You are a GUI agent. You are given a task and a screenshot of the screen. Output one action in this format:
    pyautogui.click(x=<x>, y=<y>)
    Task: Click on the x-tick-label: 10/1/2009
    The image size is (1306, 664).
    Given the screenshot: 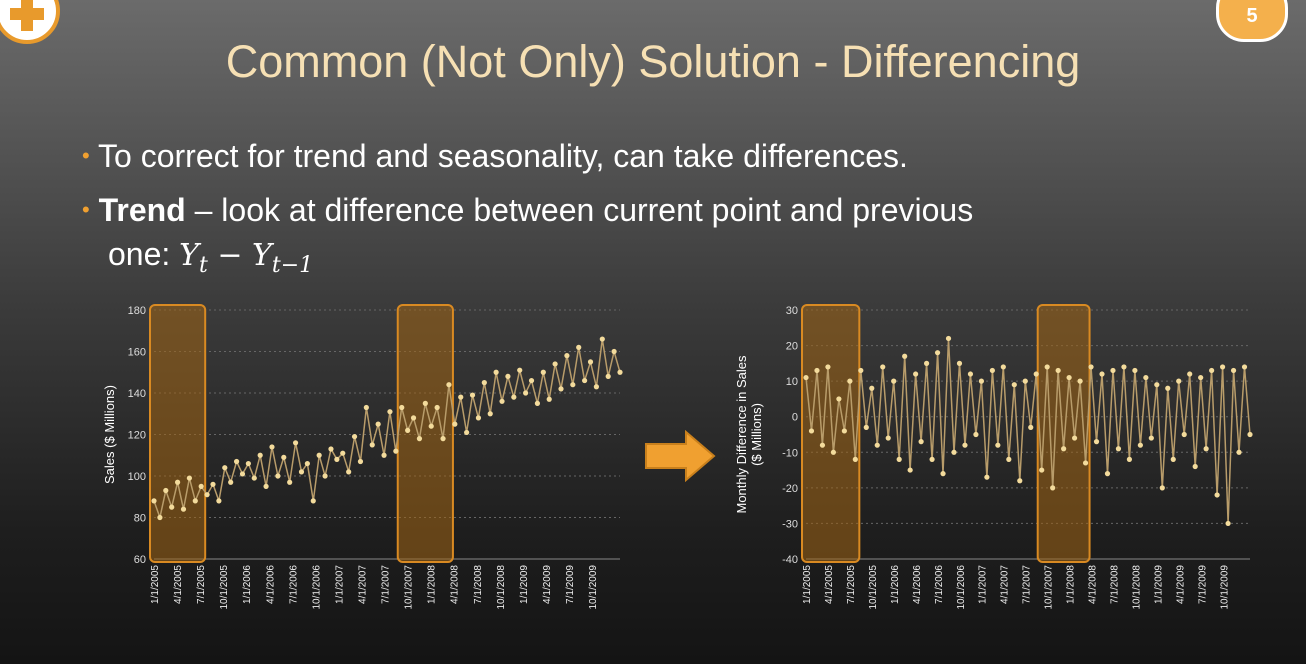 What is the action you would take?
    pyautogui.click(x=1224, y=587)
    